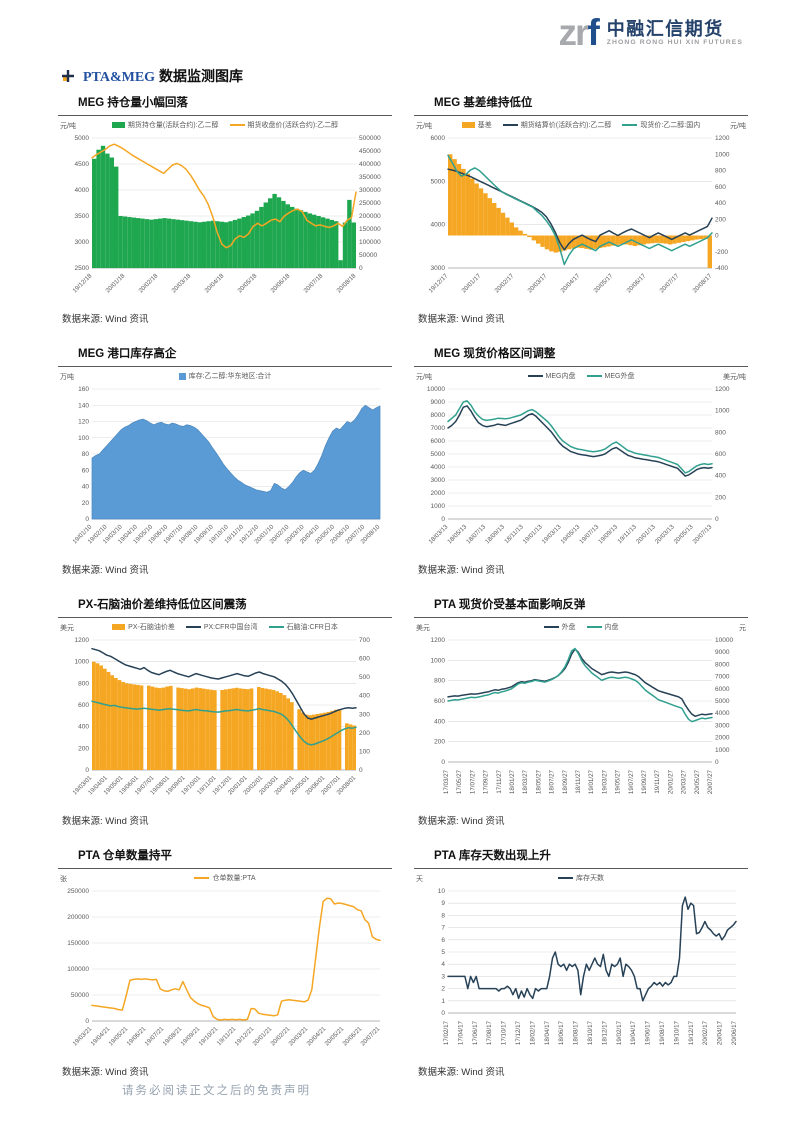 The width and height of the screenshot is (793, 1122). What do you see at coordinates (119, 77) in the screenshot?
I see `section-title-prefix: PTA&MEG` at bounding box center [119, 77].